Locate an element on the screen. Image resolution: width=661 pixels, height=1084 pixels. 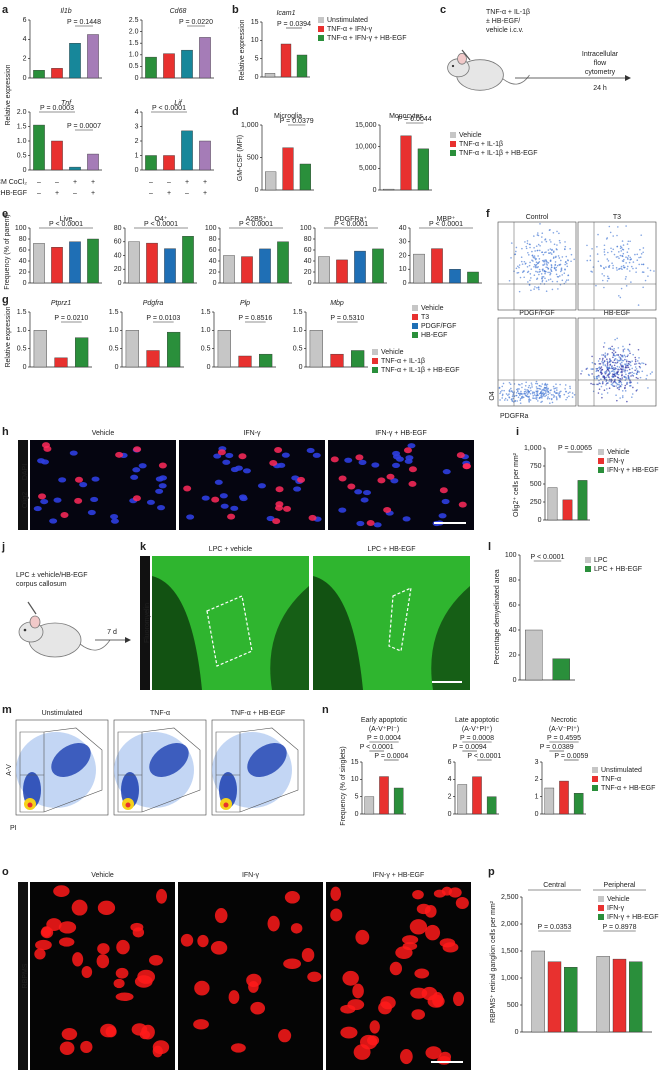
density-peak is located at coordinates (30, 805).